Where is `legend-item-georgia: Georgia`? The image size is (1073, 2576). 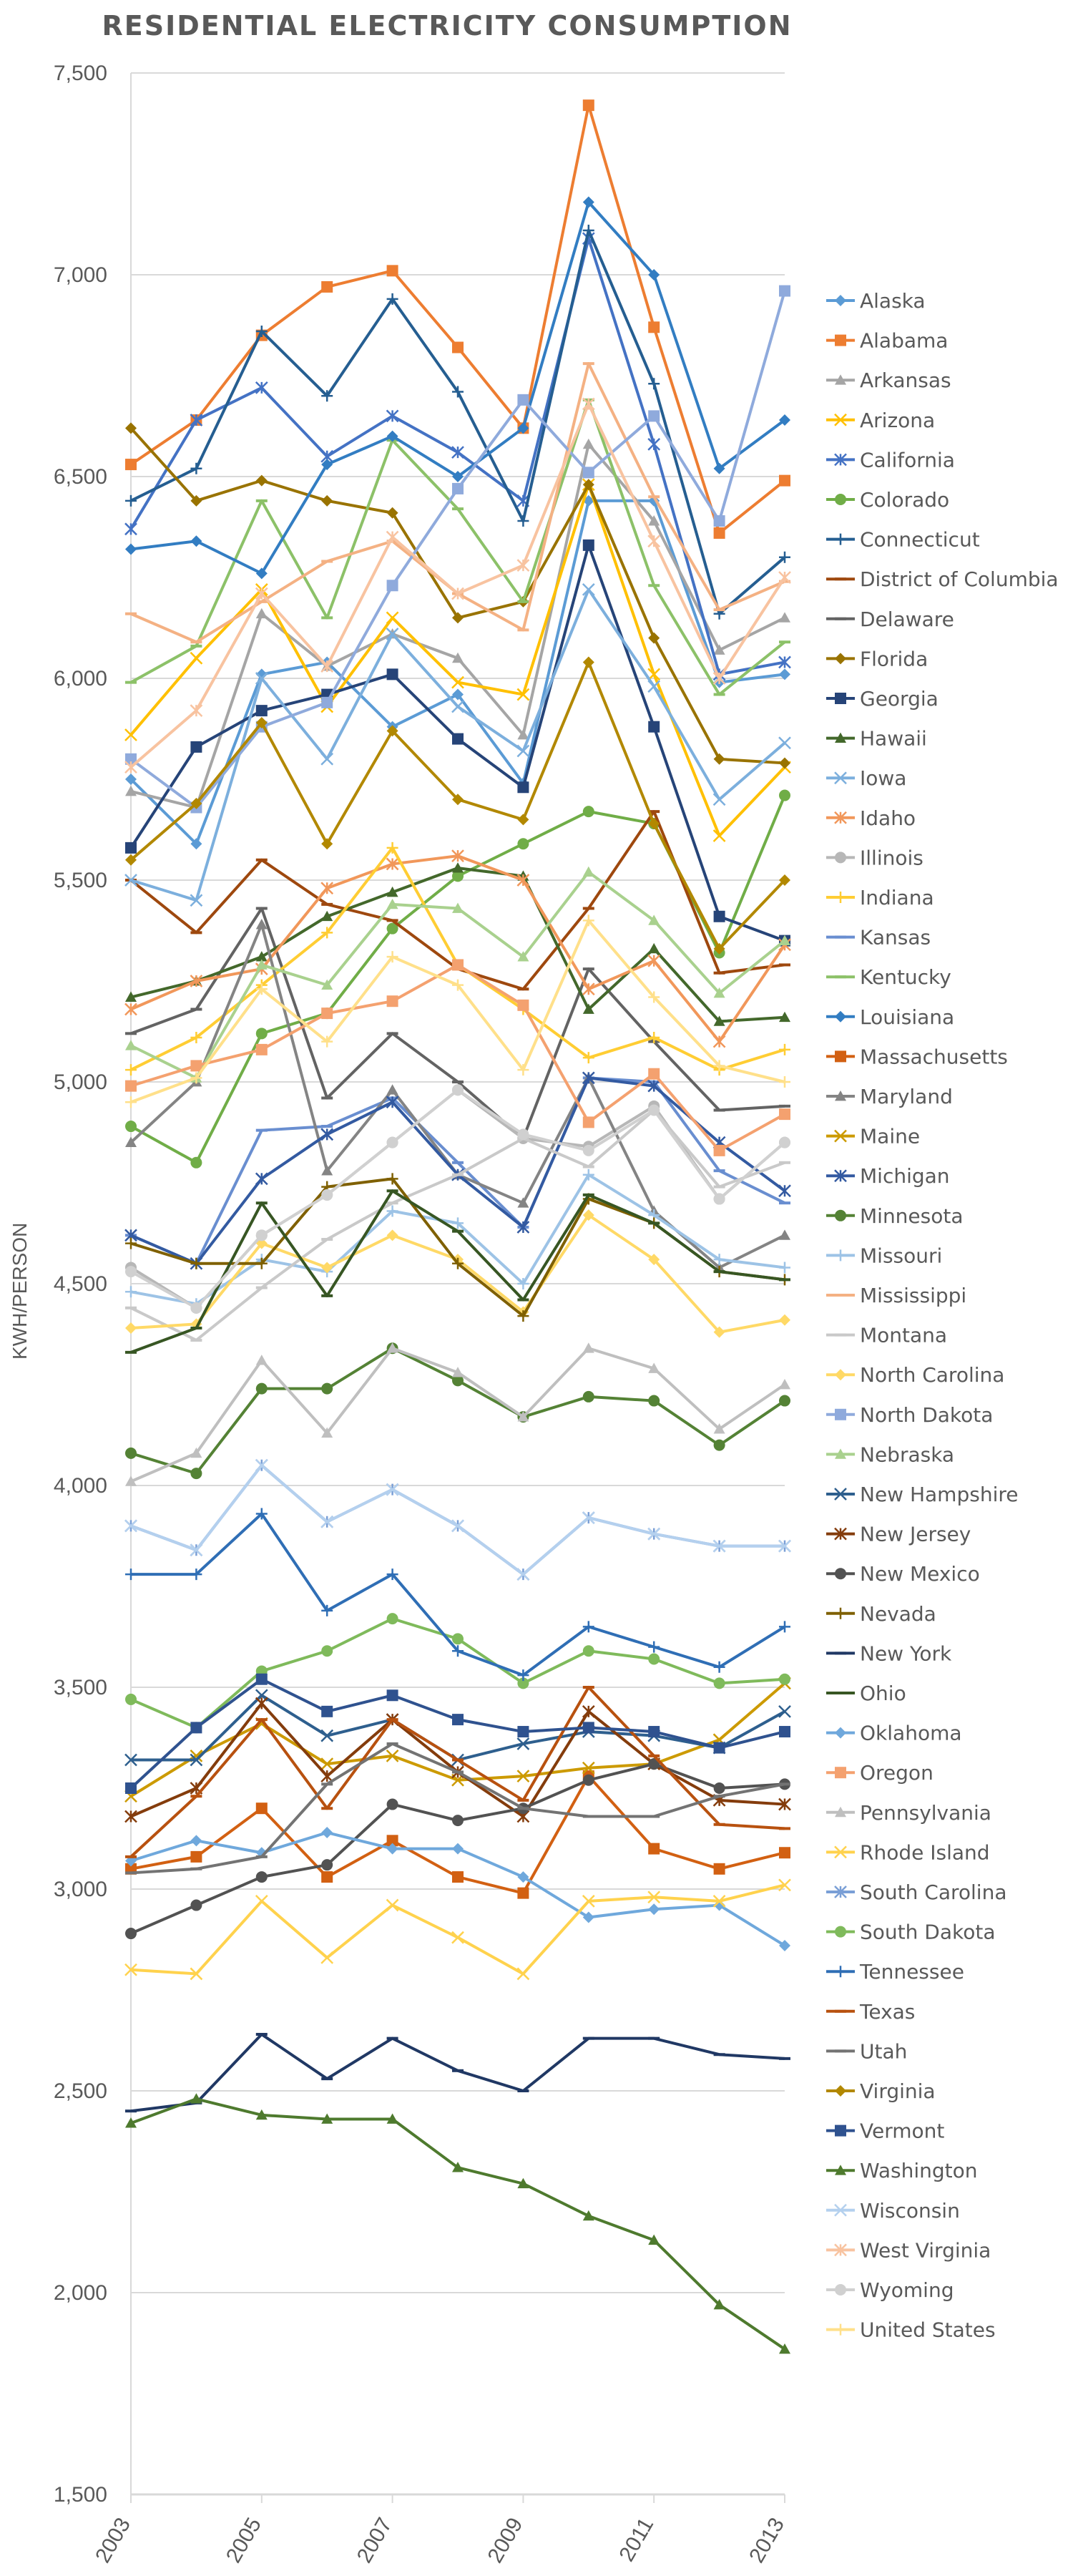
legend-item-georgia: Georgia is located at coordinates (883, 699).